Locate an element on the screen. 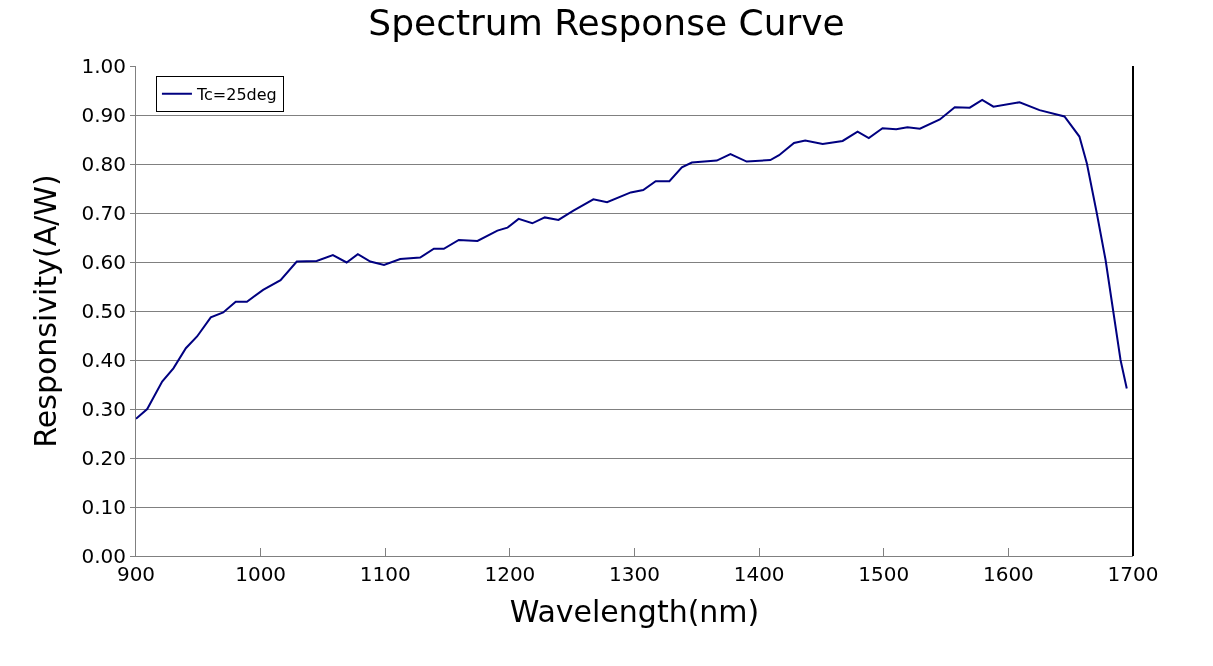 This screenshot has width=1213, height=666. y-tick-label: 1.00 is located at coordinates (103, 66).